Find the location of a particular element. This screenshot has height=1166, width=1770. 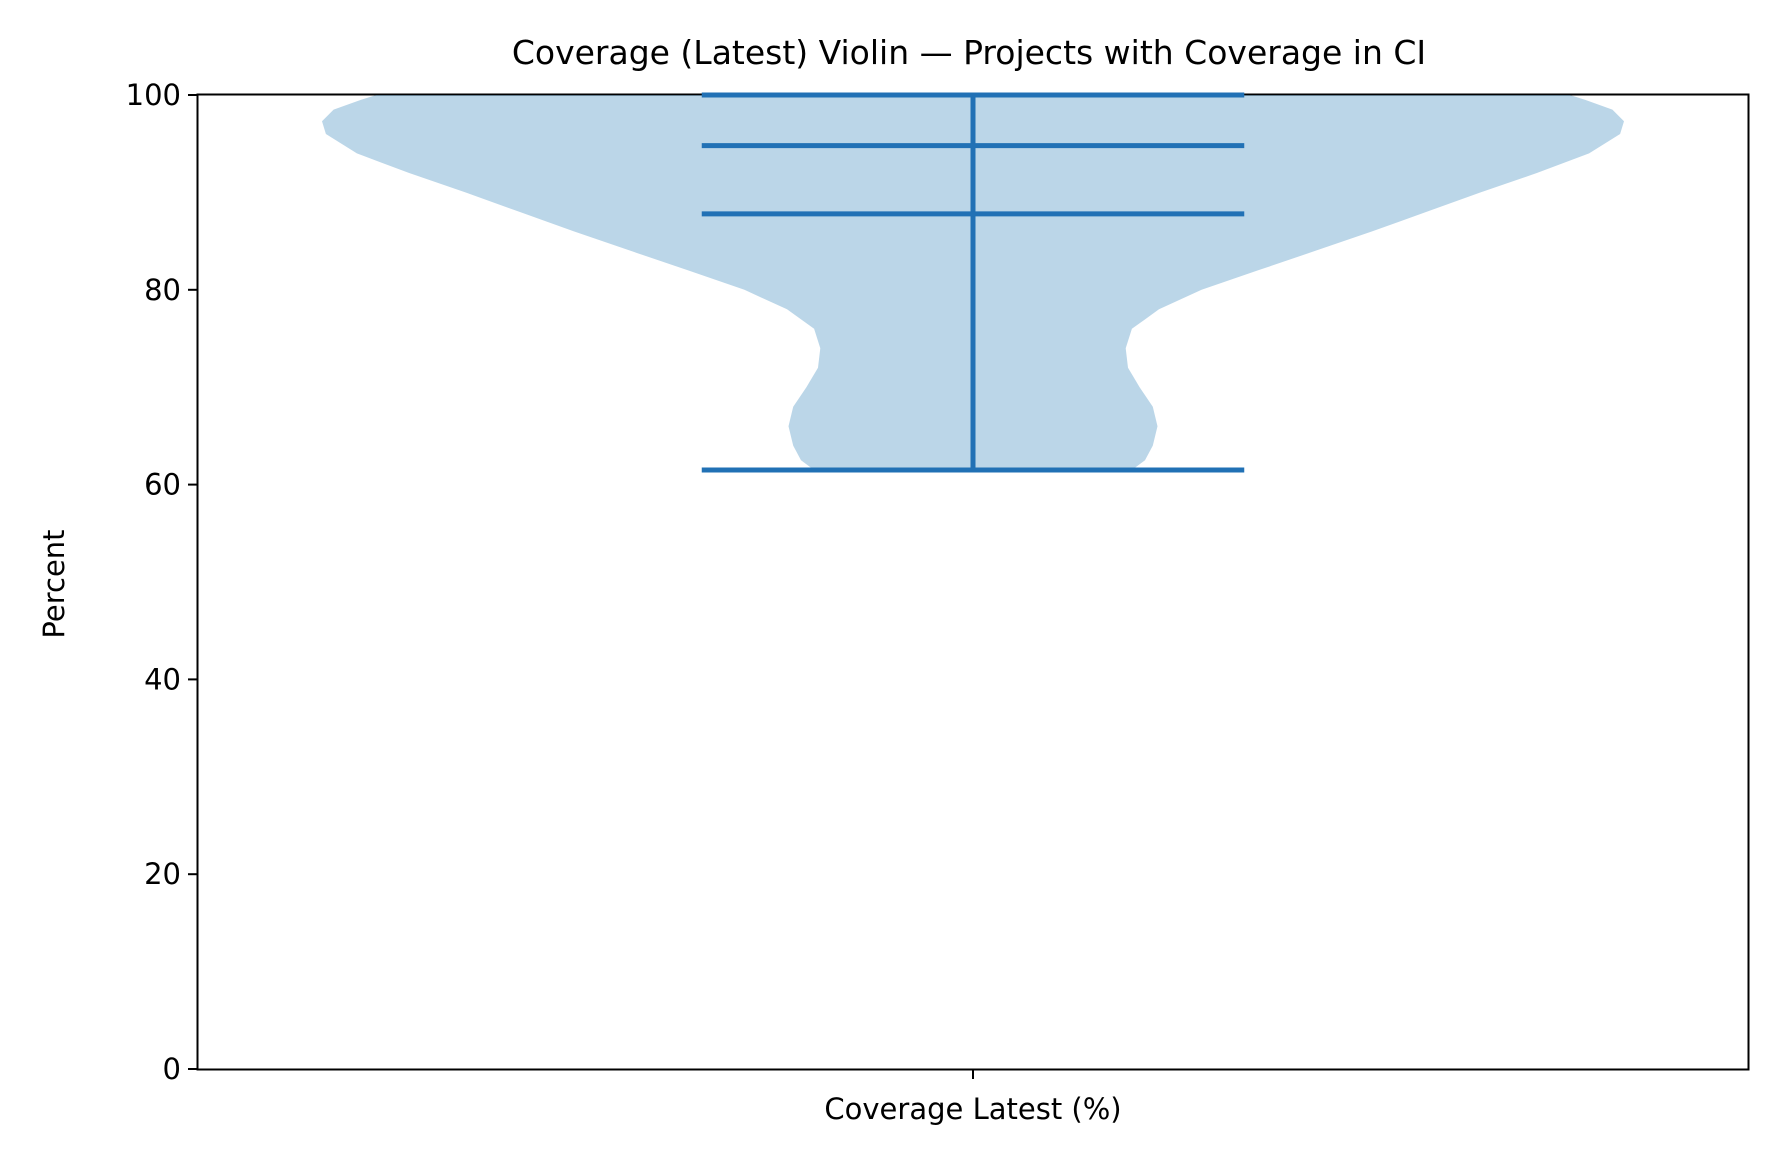

y-tick-label: 20 is located at coordinates (162, 874).